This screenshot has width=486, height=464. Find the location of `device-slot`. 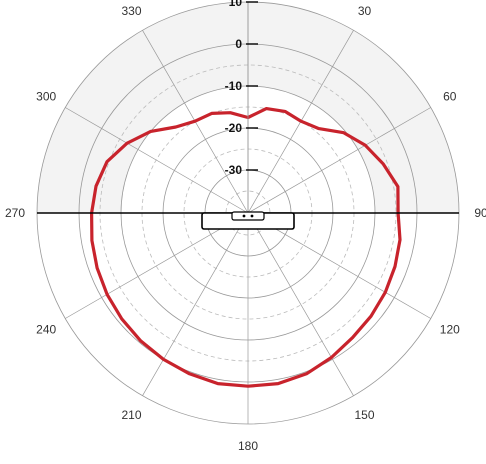

device-slot is located at coordinates (248, 216).